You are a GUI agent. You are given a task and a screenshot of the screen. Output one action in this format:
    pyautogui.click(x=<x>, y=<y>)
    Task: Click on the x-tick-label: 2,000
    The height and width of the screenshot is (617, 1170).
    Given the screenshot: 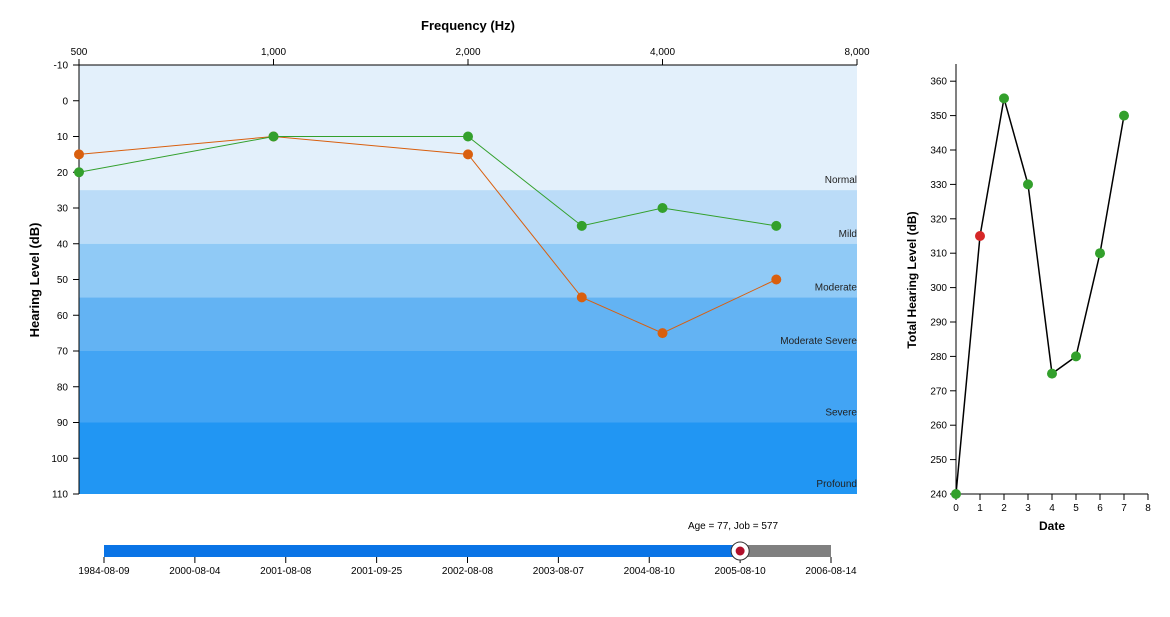 What is the action you would take?
    pyautogui.click(x=467, y=52)
    